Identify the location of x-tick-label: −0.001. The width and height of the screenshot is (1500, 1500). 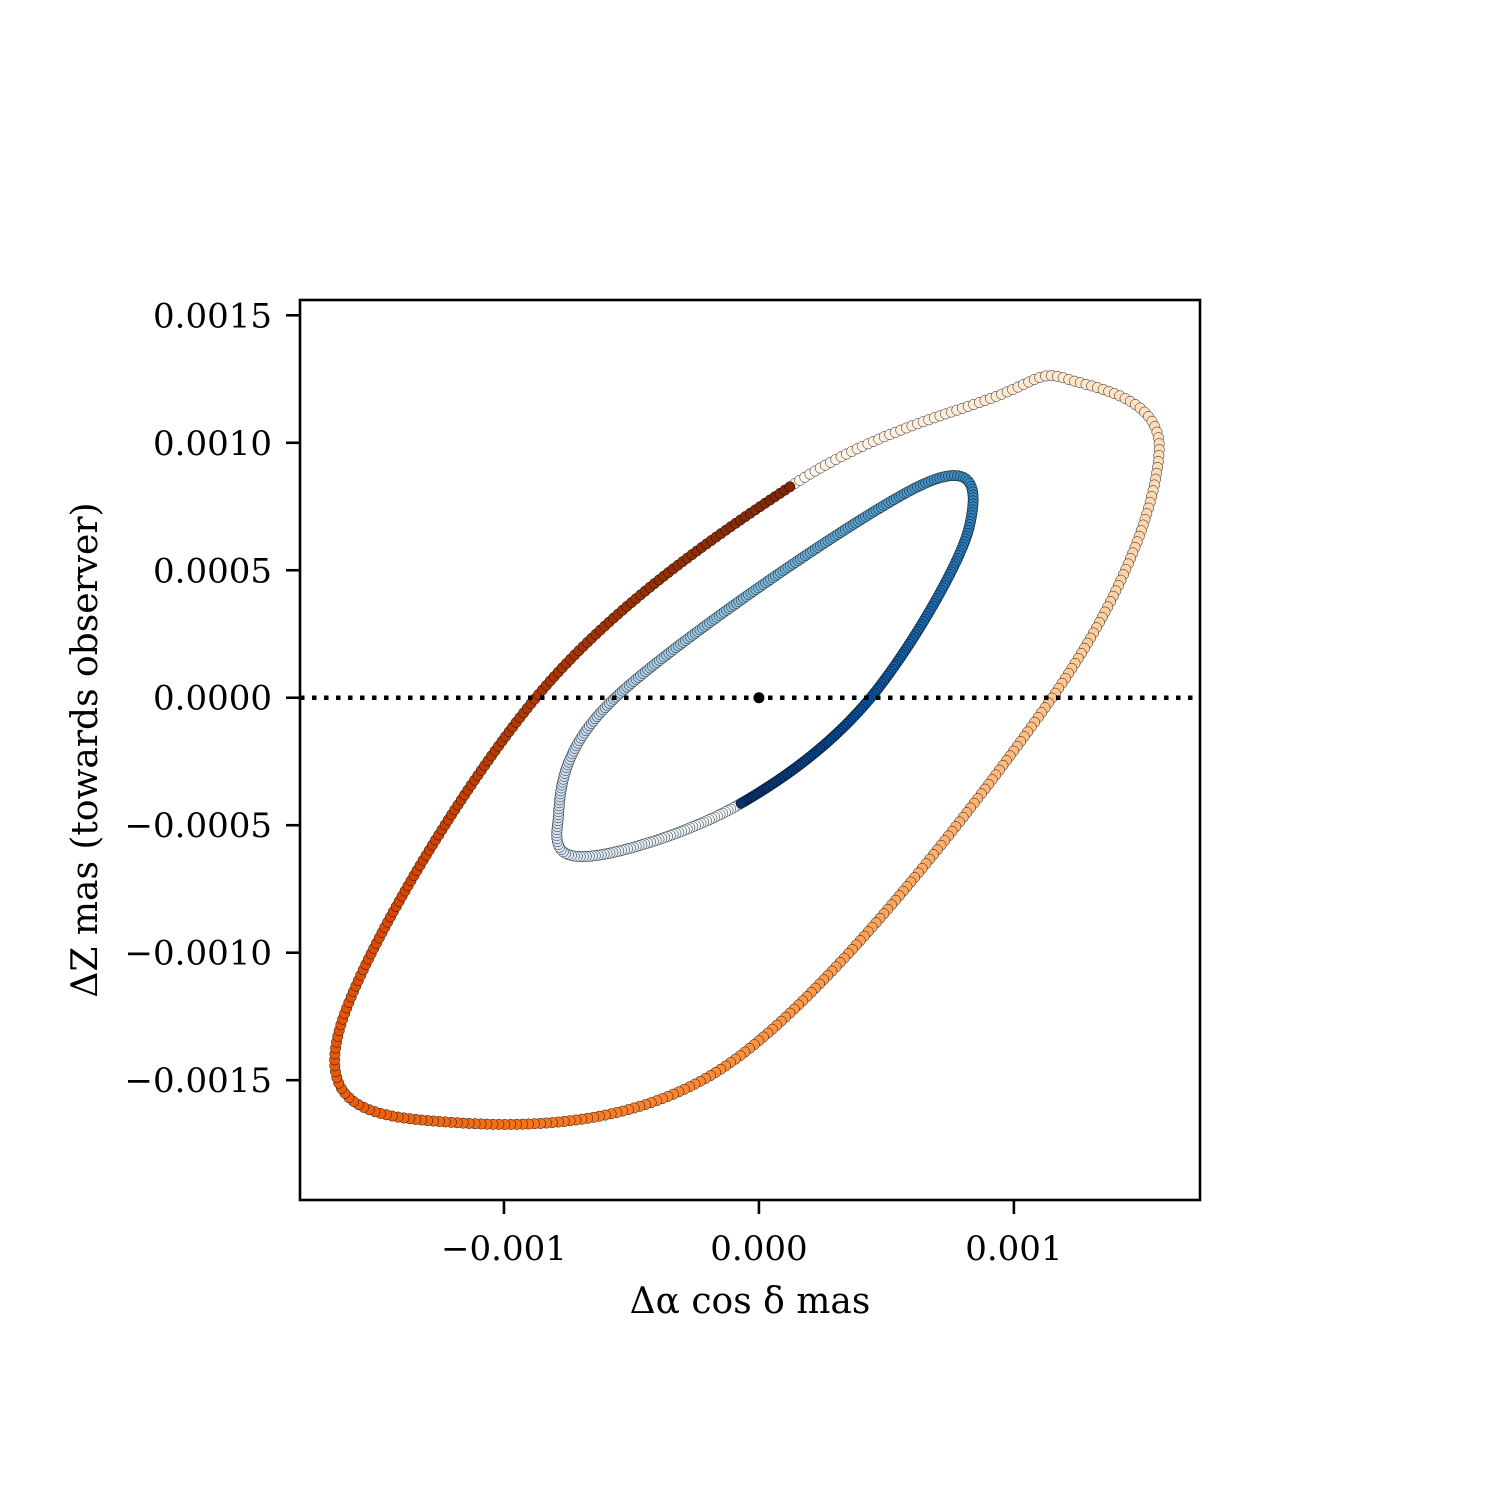
(504, 1249).